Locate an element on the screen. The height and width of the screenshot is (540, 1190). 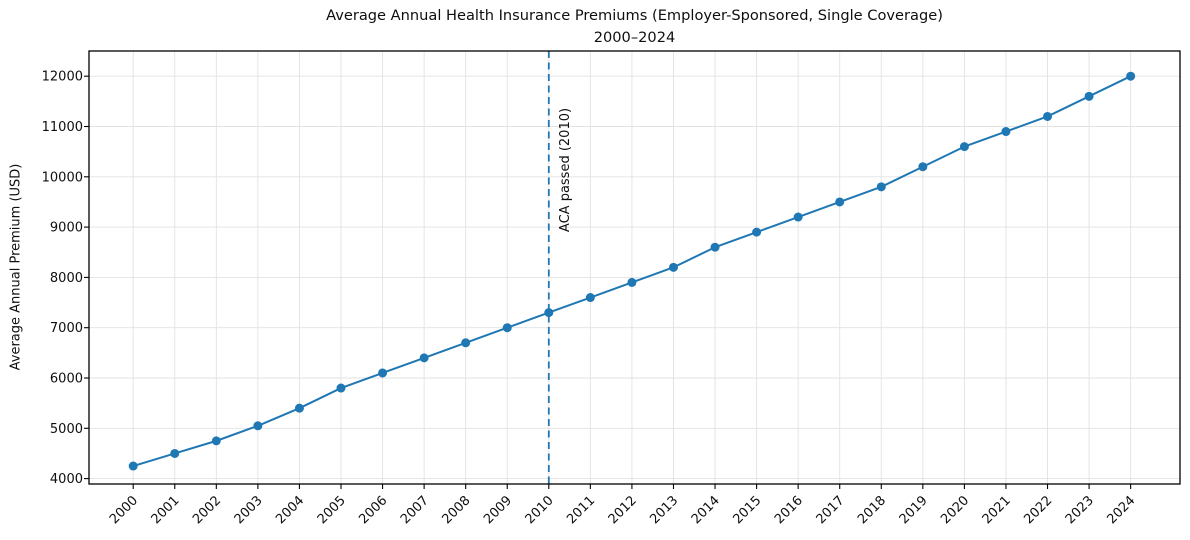
x-tick-label: 2011 is located at coordinates (581, 510).